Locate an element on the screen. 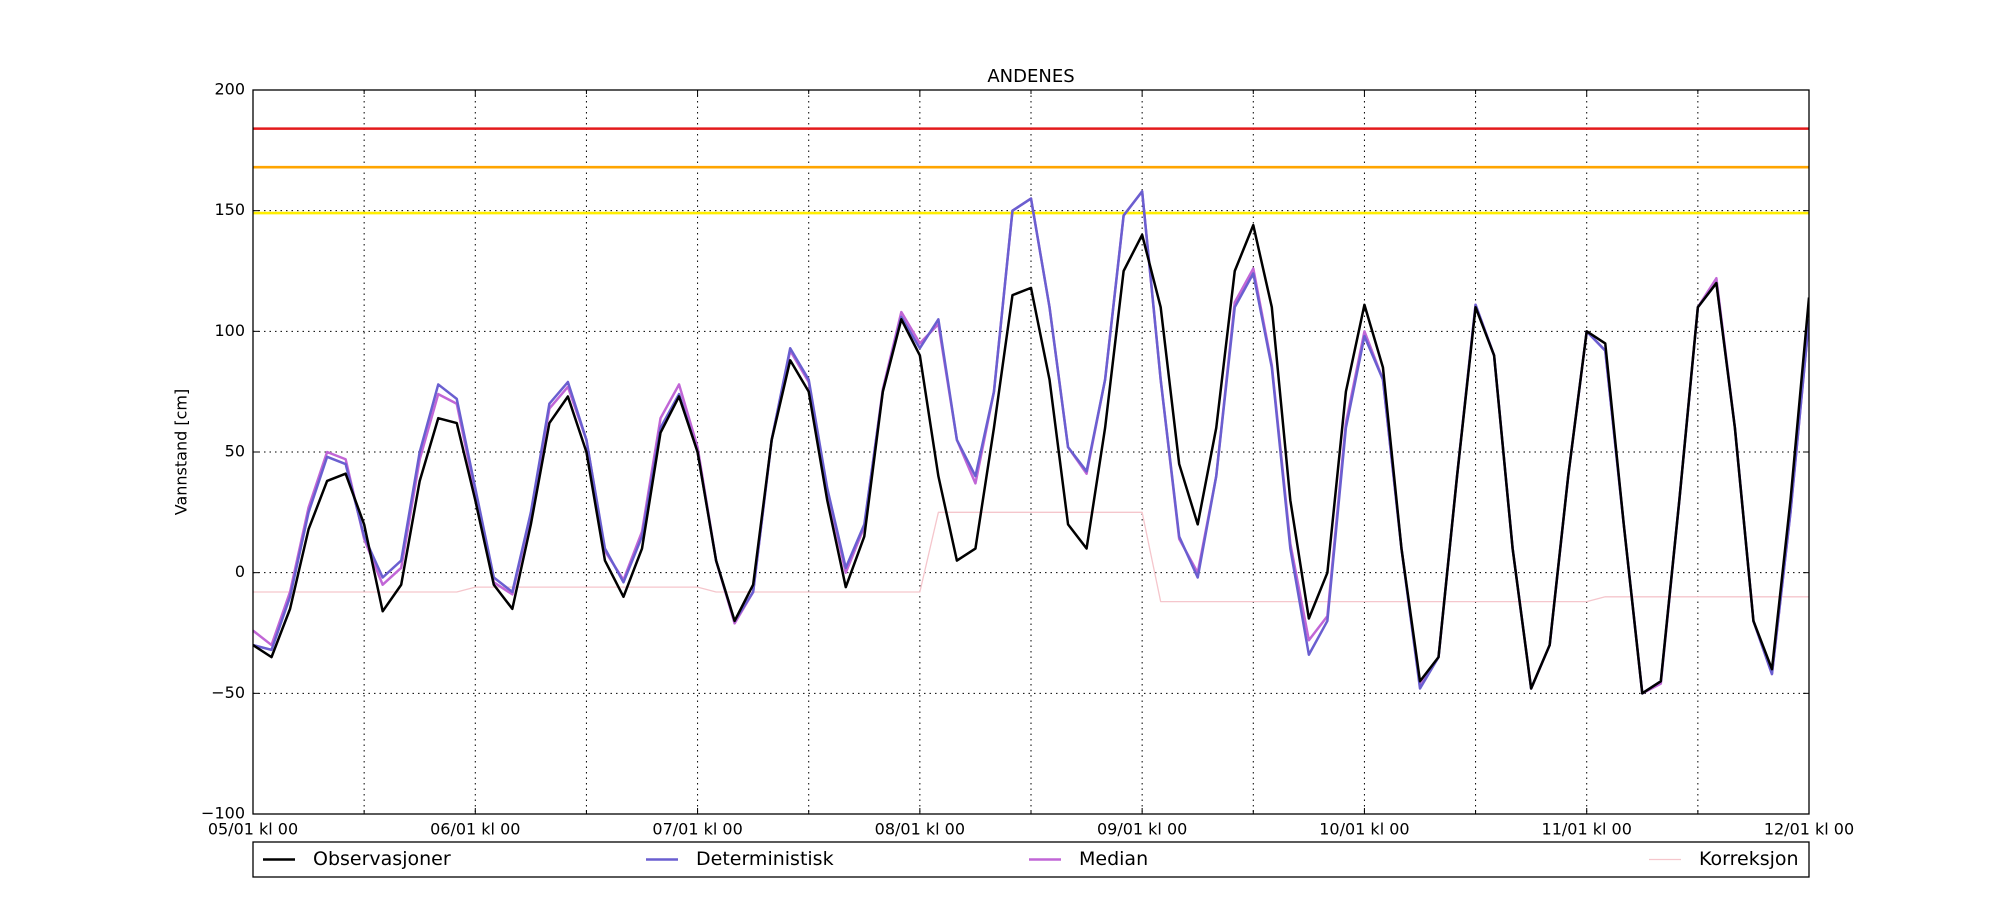 This screenshot has width=2000, height=900. legend-label: Korreksjon is located at coordinates (1749, 859).